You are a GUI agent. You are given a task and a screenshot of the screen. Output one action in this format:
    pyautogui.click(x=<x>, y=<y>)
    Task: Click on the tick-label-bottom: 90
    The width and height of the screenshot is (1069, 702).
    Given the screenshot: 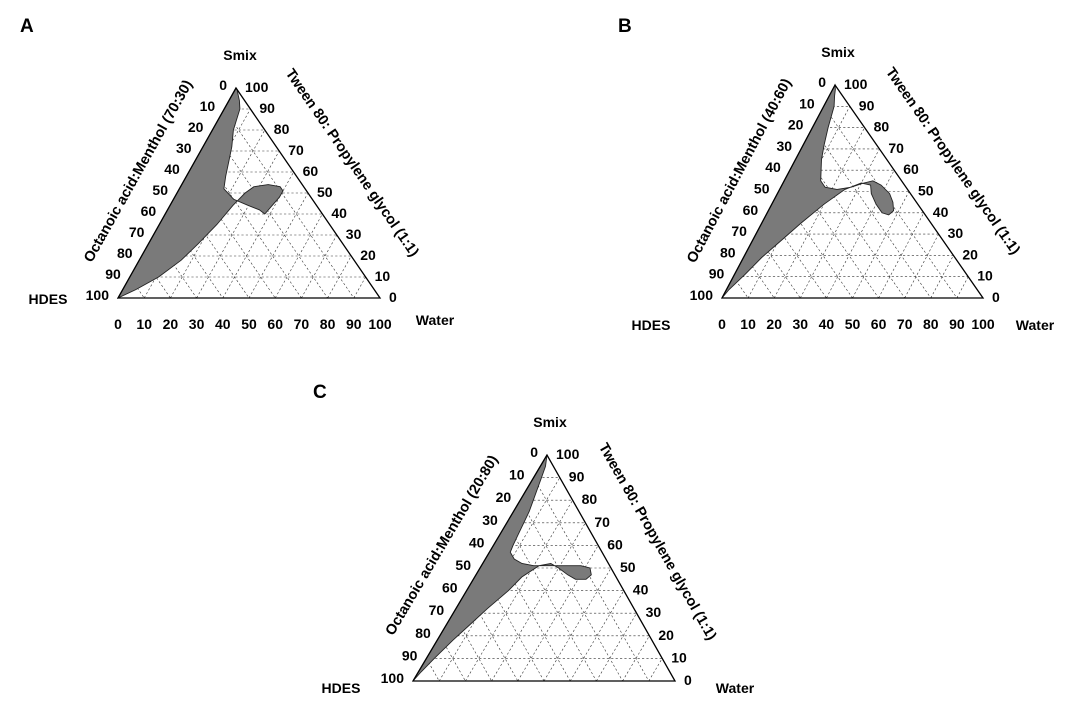 What is the action you would take?
    pyautogui.click(x=354, y=324)
    